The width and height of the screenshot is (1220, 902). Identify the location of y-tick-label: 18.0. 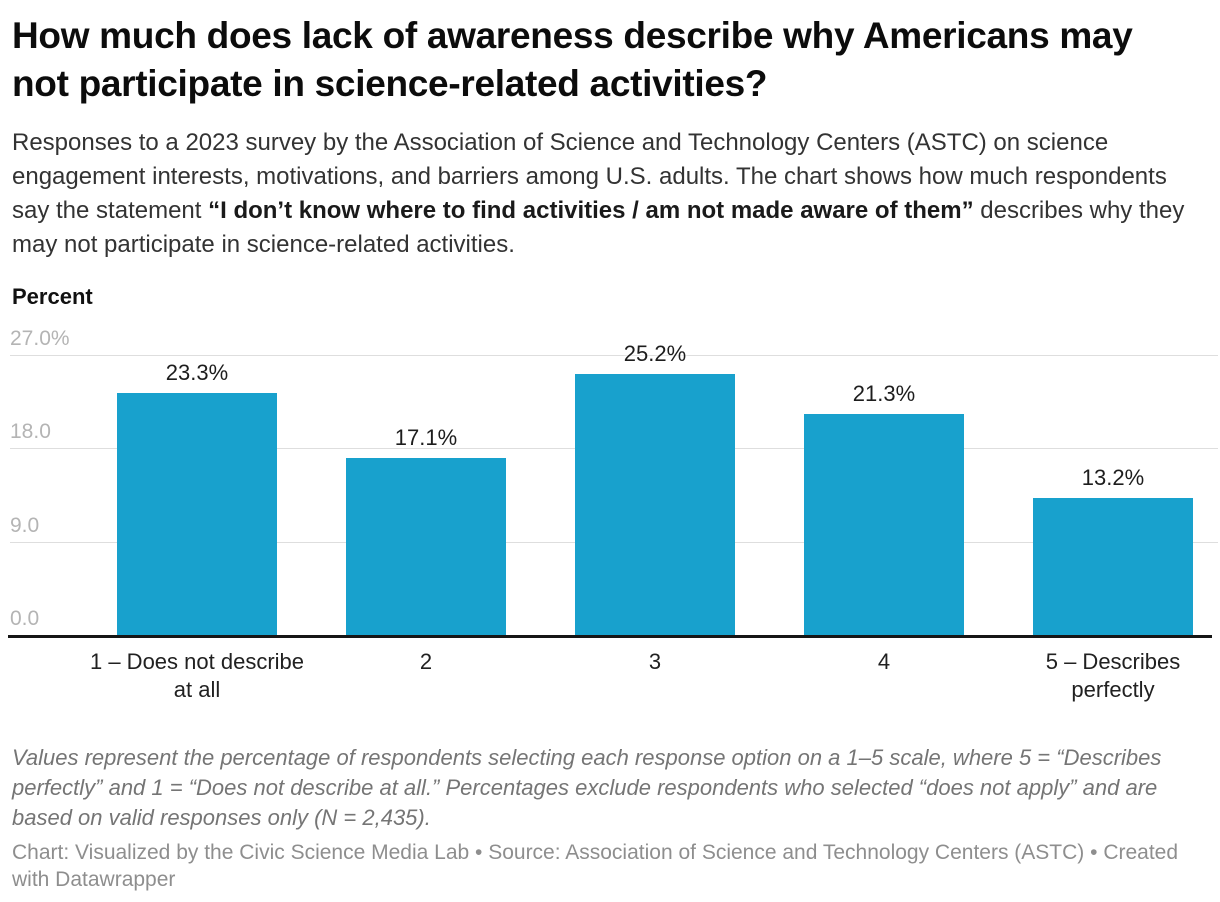
(30, 432).